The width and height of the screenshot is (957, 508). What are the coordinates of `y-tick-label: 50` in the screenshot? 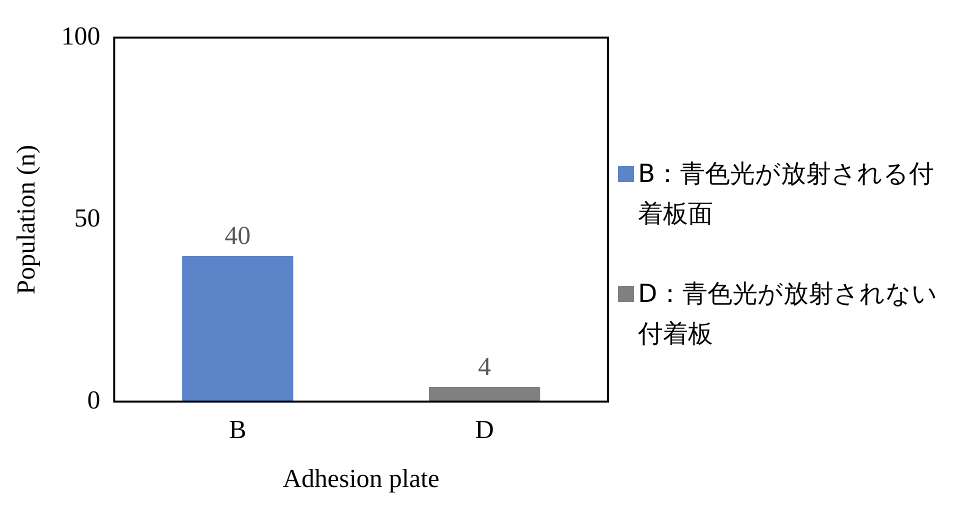 It's located at (87, 217).